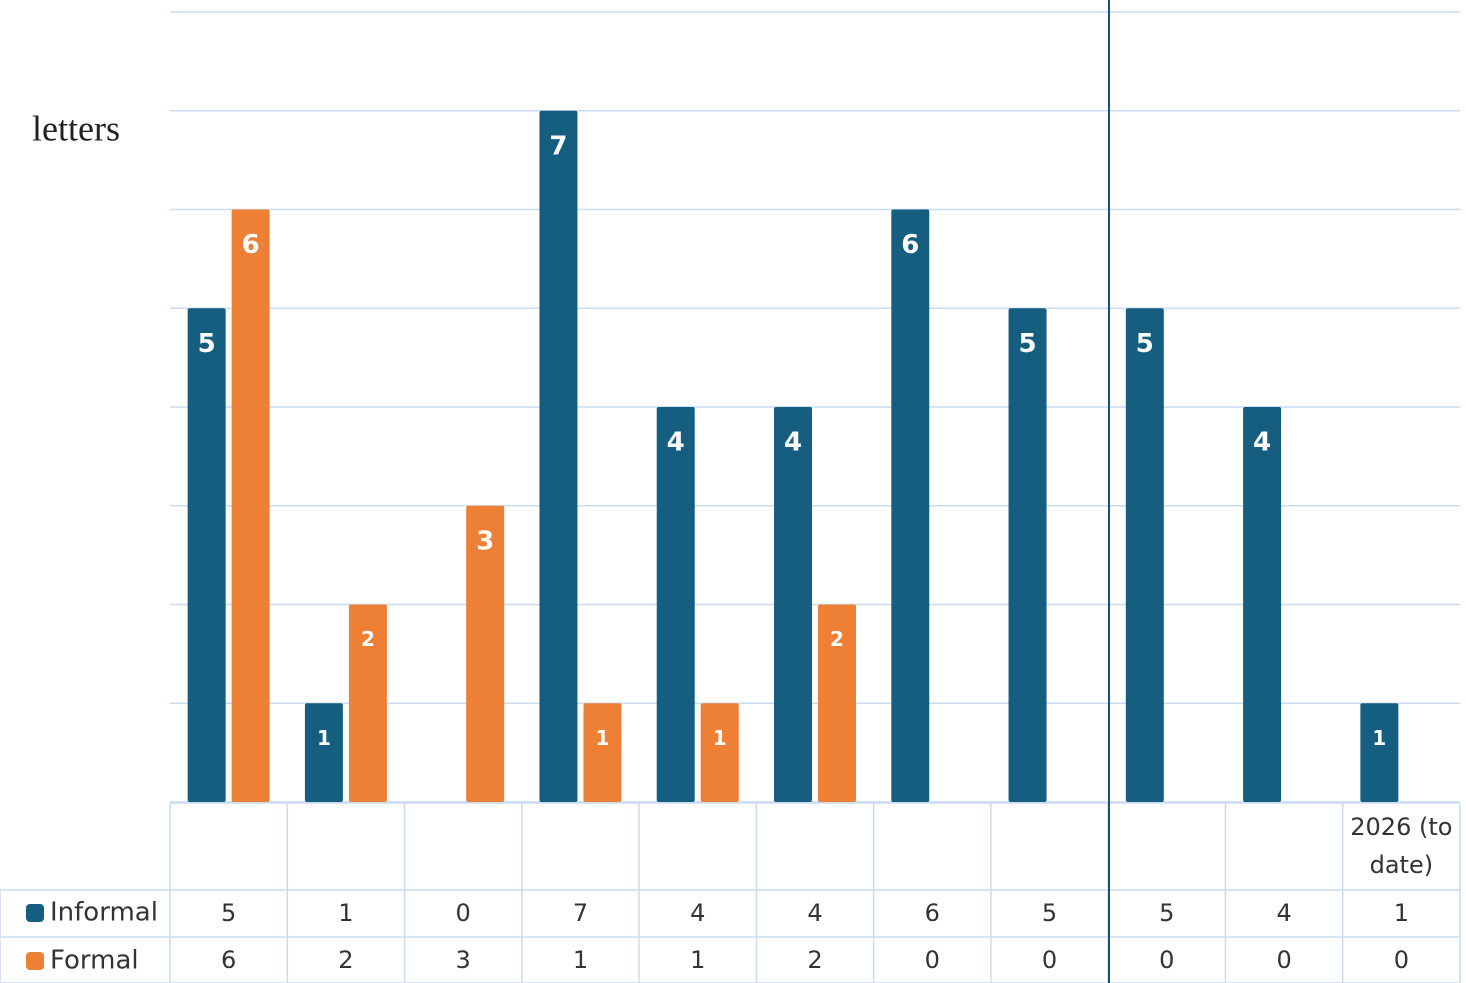 The image size is (1466, 983). I want to click on x-tick-label: 2026 (to date), so click(1401, 846).